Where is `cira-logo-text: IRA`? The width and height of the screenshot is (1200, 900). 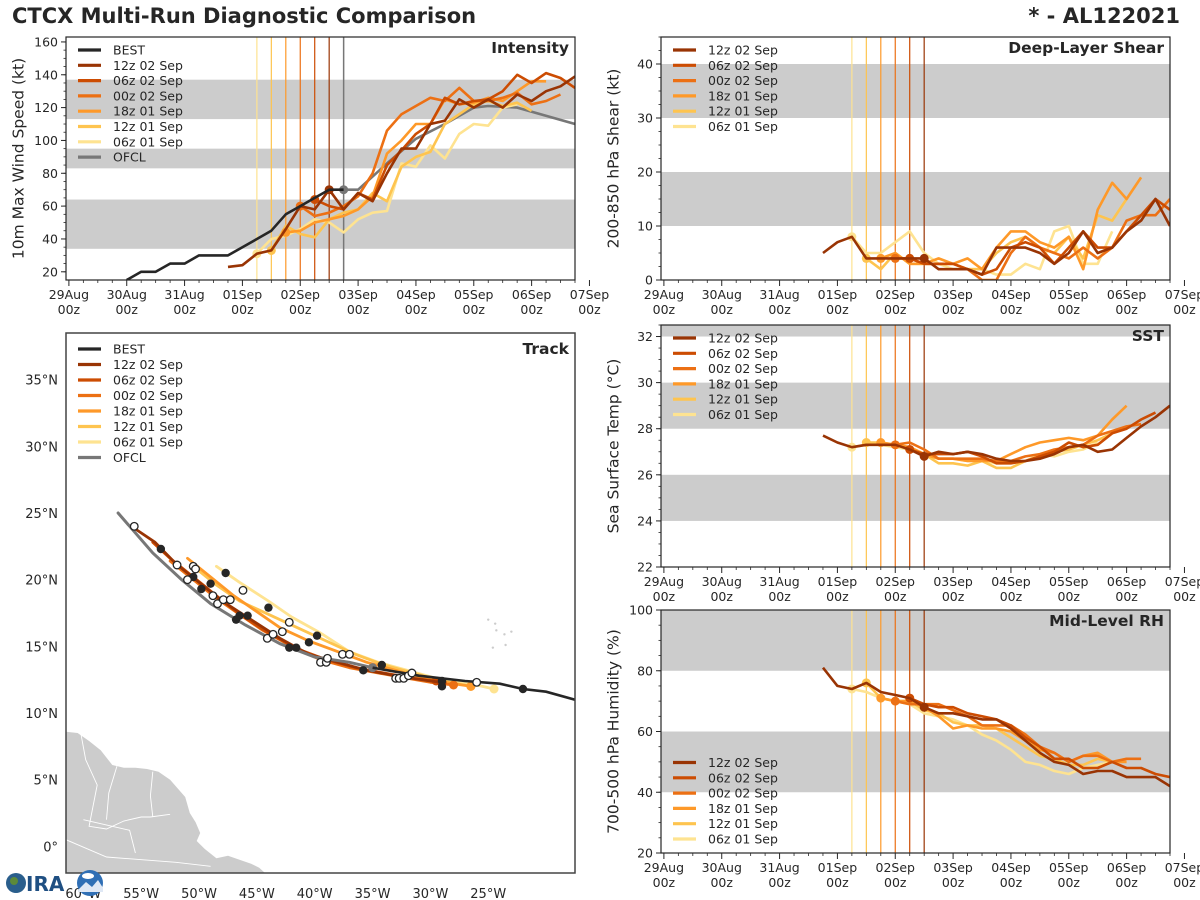 cira-logo-text: IRA is located at coordinates (45, 884).